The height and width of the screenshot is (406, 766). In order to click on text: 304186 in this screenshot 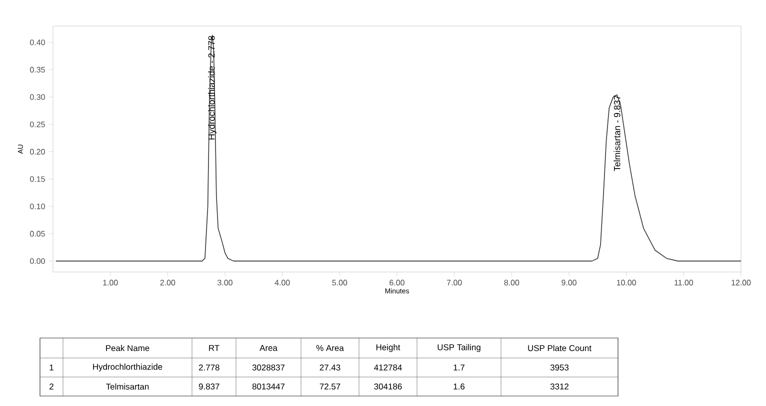, I will do `click(388, 387)`.